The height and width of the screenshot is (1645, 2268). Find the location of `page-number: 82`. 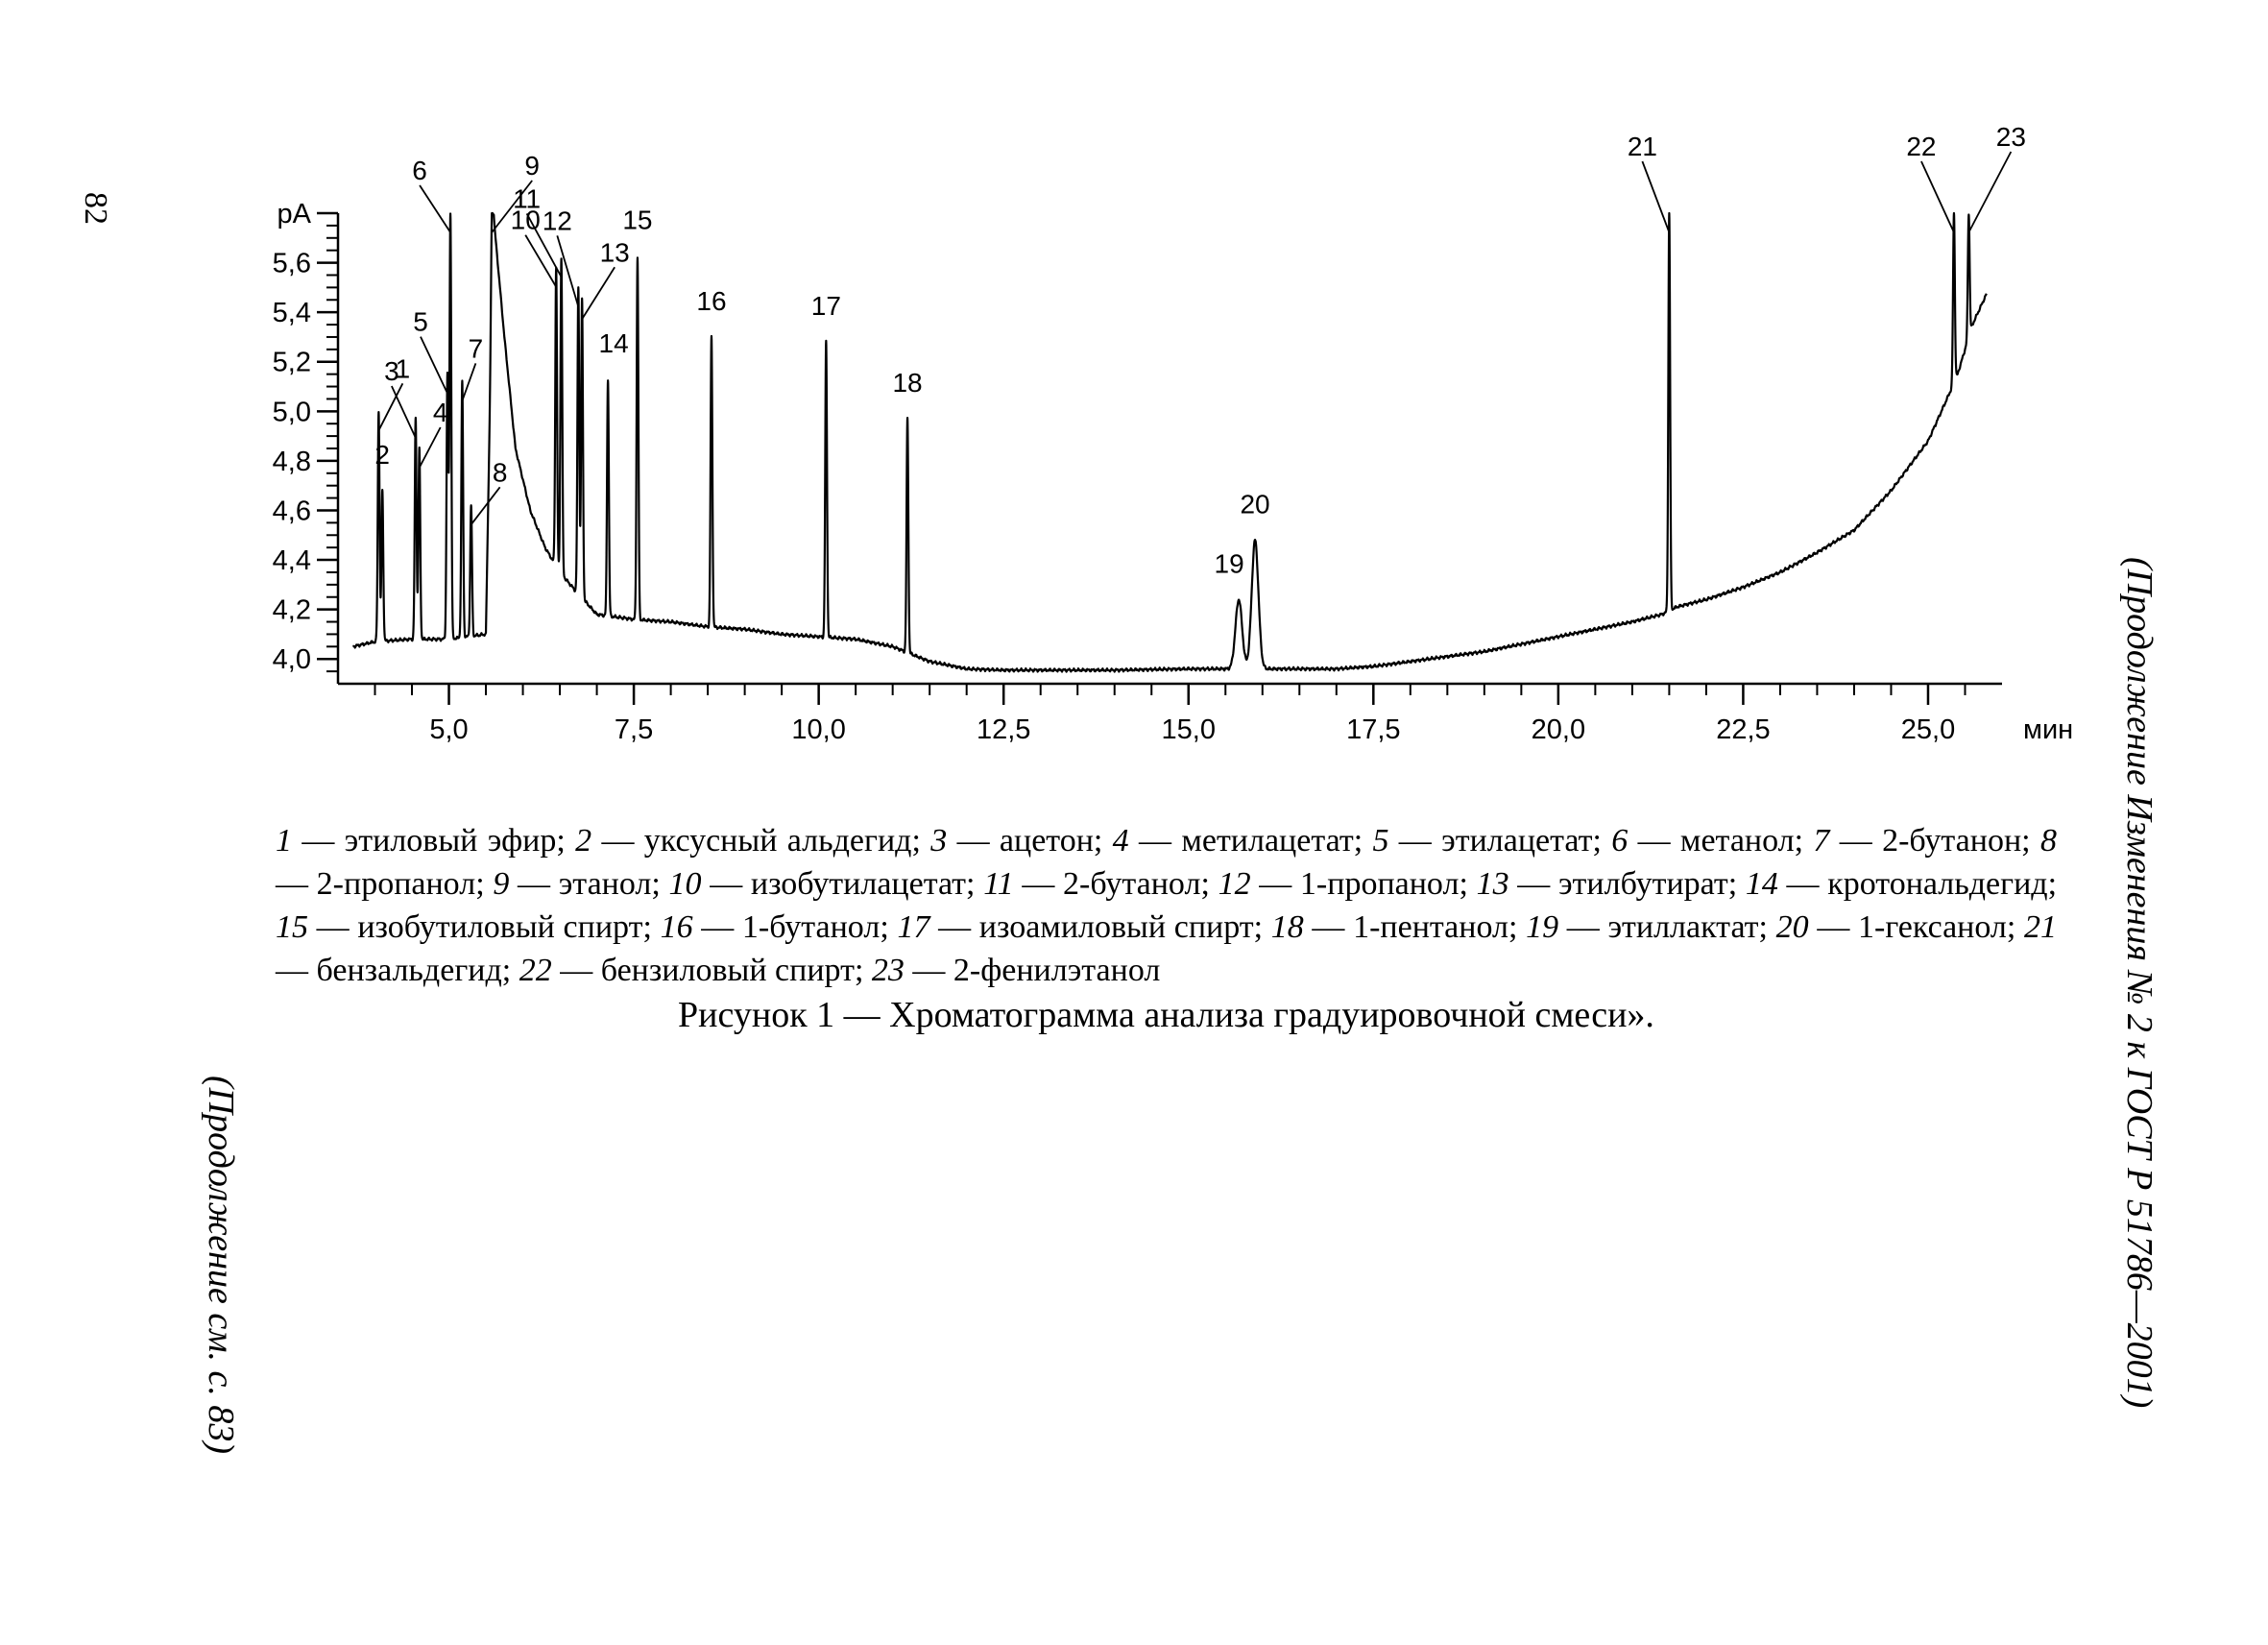

page-number: 82 is located at coordinates (95, 209).